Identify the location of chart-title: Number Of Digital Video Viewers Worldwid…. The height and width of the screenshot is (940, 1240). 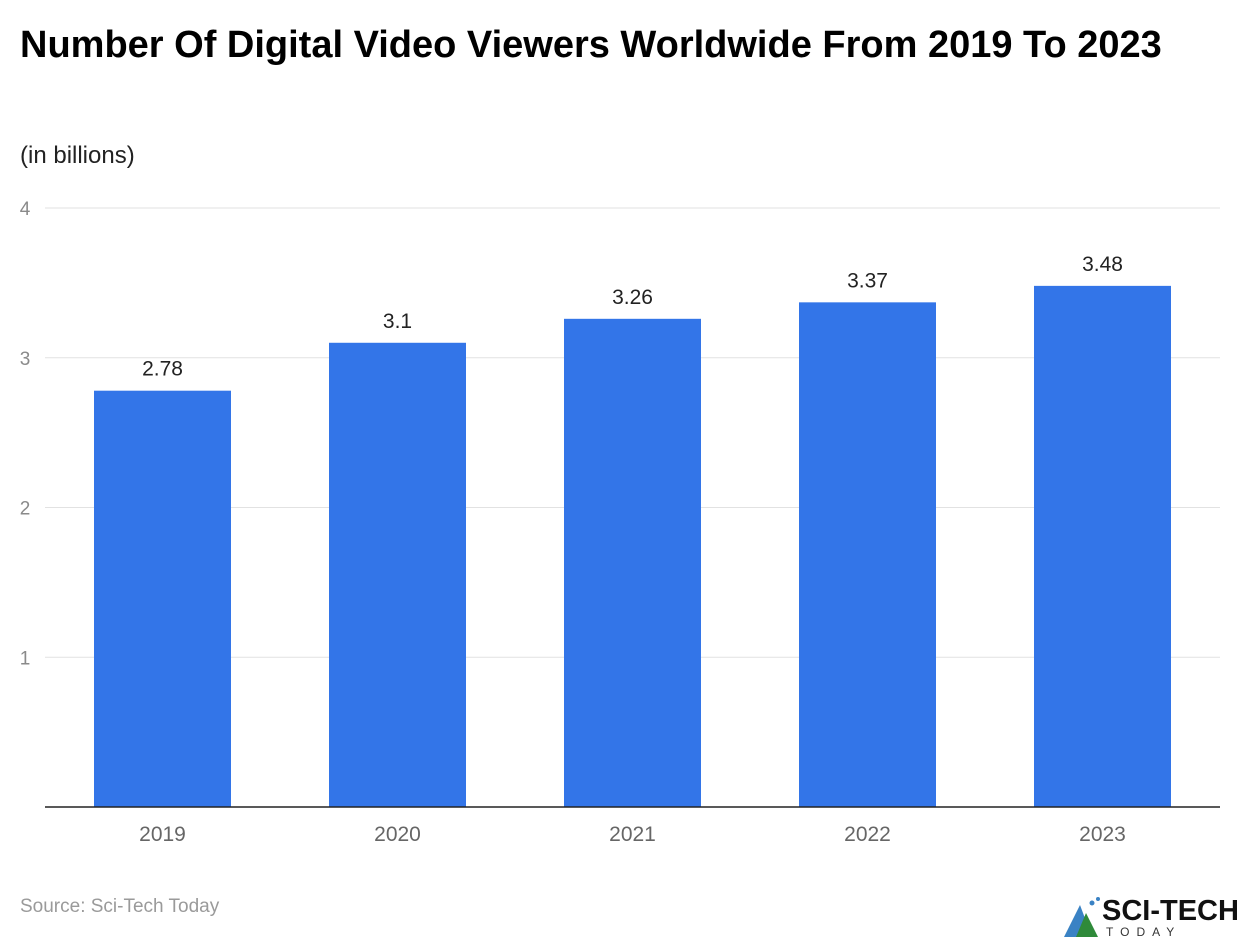
(591, 45).